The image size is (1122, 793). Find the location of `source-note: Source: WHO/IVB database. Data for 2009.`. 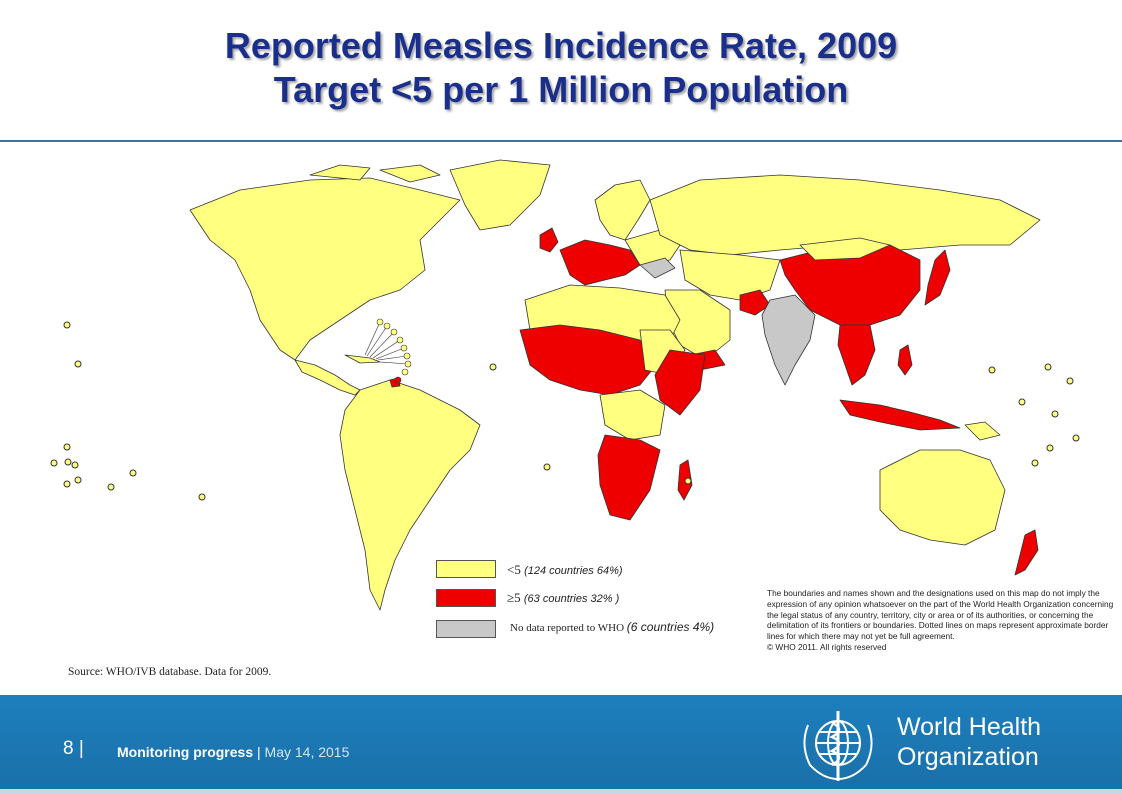

source-note: Source: WHO/IVB database. Data for 2009. is located at coordinates (170, 672).